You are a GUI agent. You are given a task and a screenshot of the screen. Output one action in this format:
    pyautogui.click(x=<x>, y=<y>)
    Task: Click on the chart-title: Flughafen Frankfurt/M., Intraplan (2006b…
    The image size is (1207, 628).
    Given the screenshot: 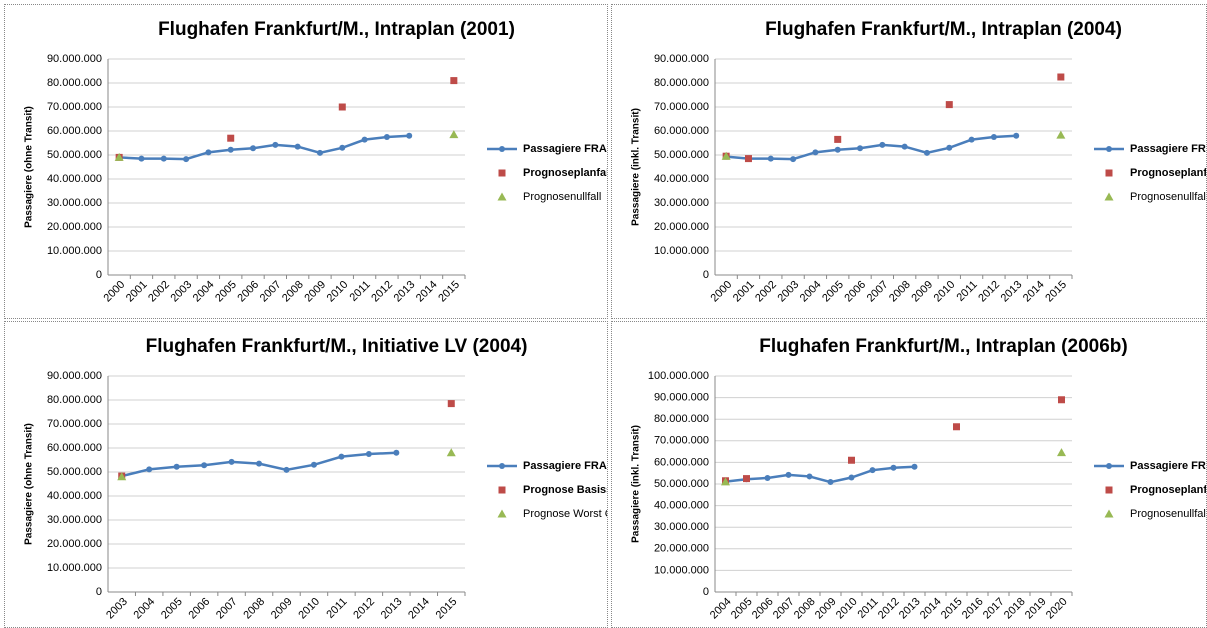 What is the action you would take?
    pyautogui.click(x=943, y=346)
    